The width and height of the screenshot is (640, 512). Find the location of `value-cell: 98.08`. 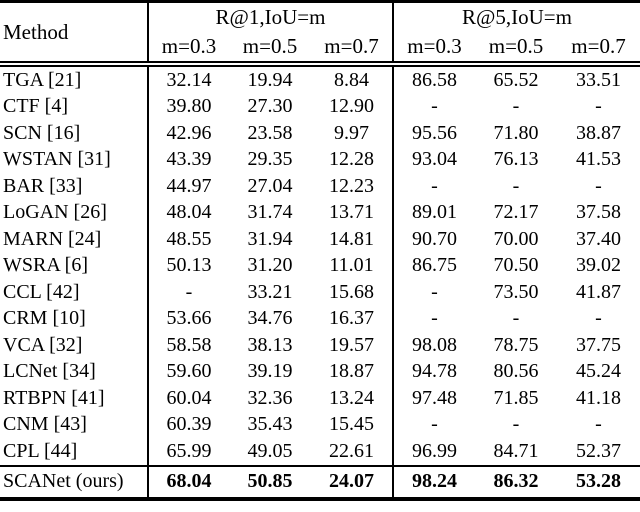

value-cell: 98.08 is located at coordinates (434, 344).